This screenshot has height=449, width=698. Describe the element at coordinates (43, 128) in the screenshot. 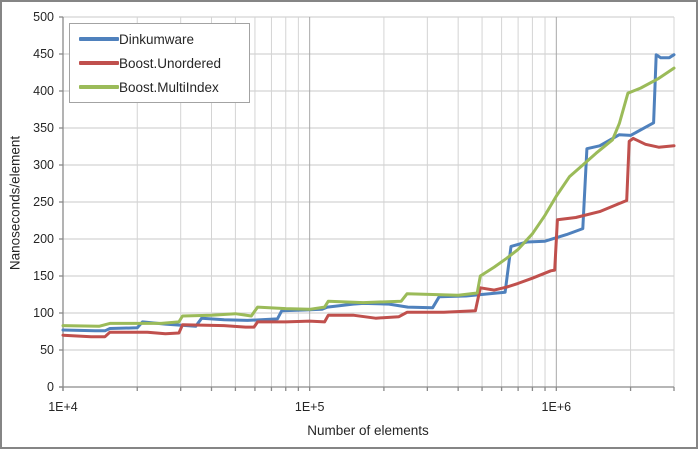

I see `y-tick-label: 350` at that location.